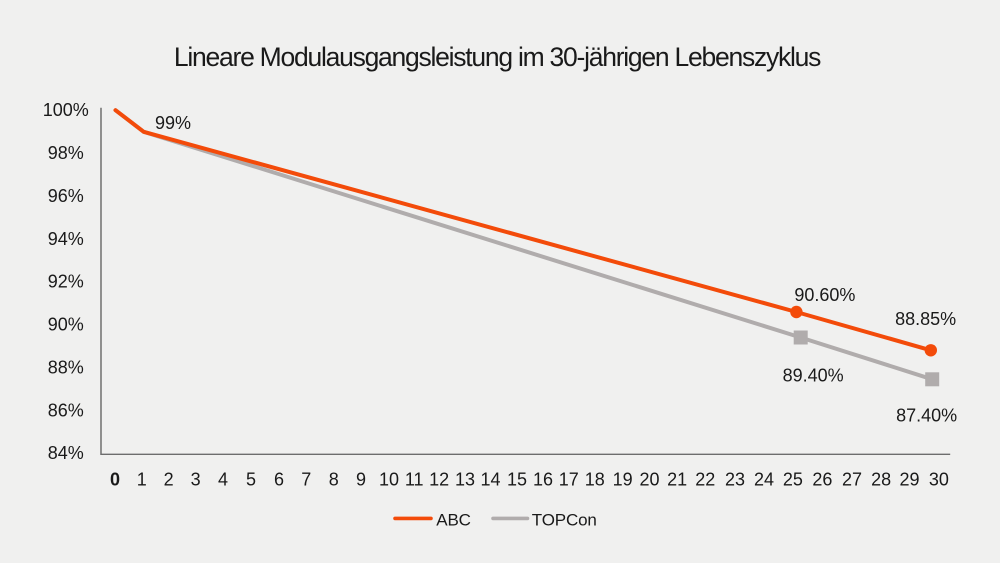 The height and width of the screenshot is (563, 1000). What do you see at coordinates (926, 415) in the screenshot?
I see `svg-text: 87.40%` at bounding box center [926, 415].